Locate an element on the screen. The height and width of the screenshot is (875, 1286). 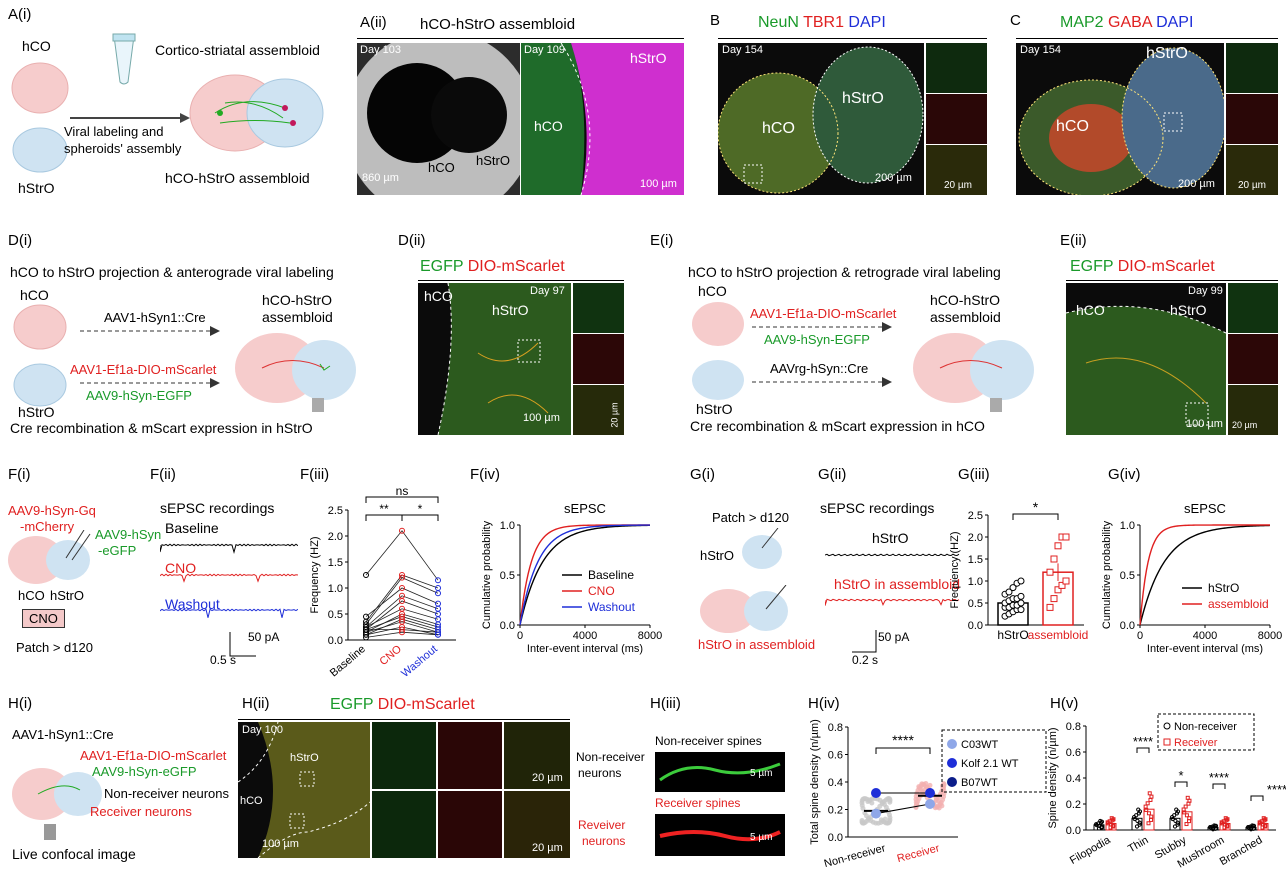
fiii-xtick-label: Baseline is located at coordinates (348, 661).